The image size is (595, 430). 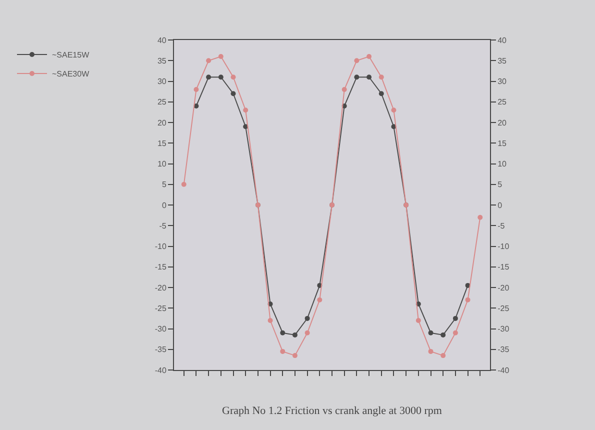 What do you see at coordinates (162, 143) in the screenshot?
I see `y-tick-label: 15` at bounding box center [162, 143].